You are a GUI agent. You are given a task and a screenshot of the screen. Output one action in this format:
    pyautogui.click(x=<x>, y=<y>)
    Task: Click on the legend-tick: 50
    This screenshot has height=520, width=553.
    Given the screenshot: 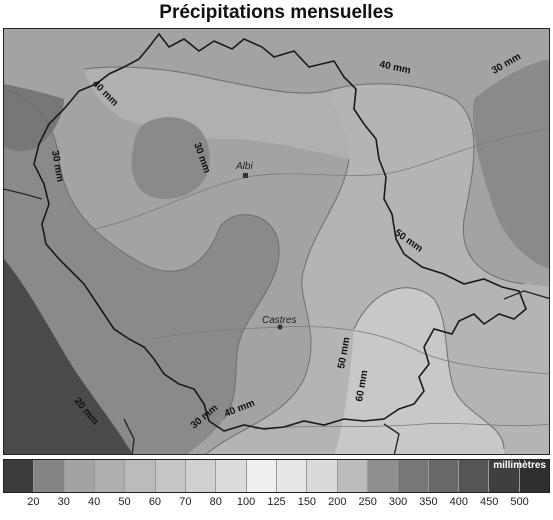 What is the action you would take?
    pyautogui.click(x=124, y=502)
    